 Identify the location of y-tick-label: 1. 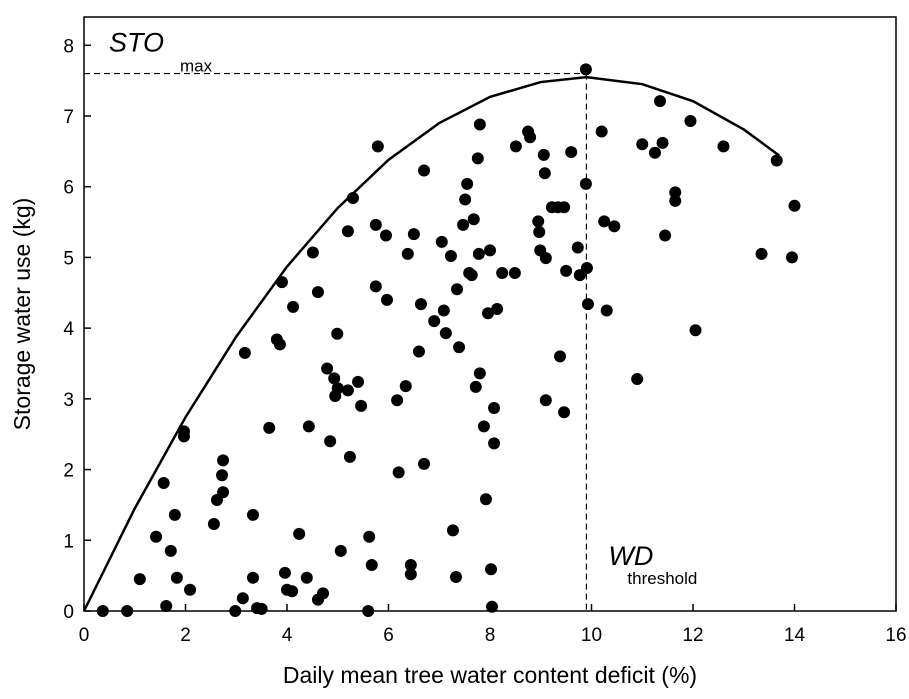
(68, 541).